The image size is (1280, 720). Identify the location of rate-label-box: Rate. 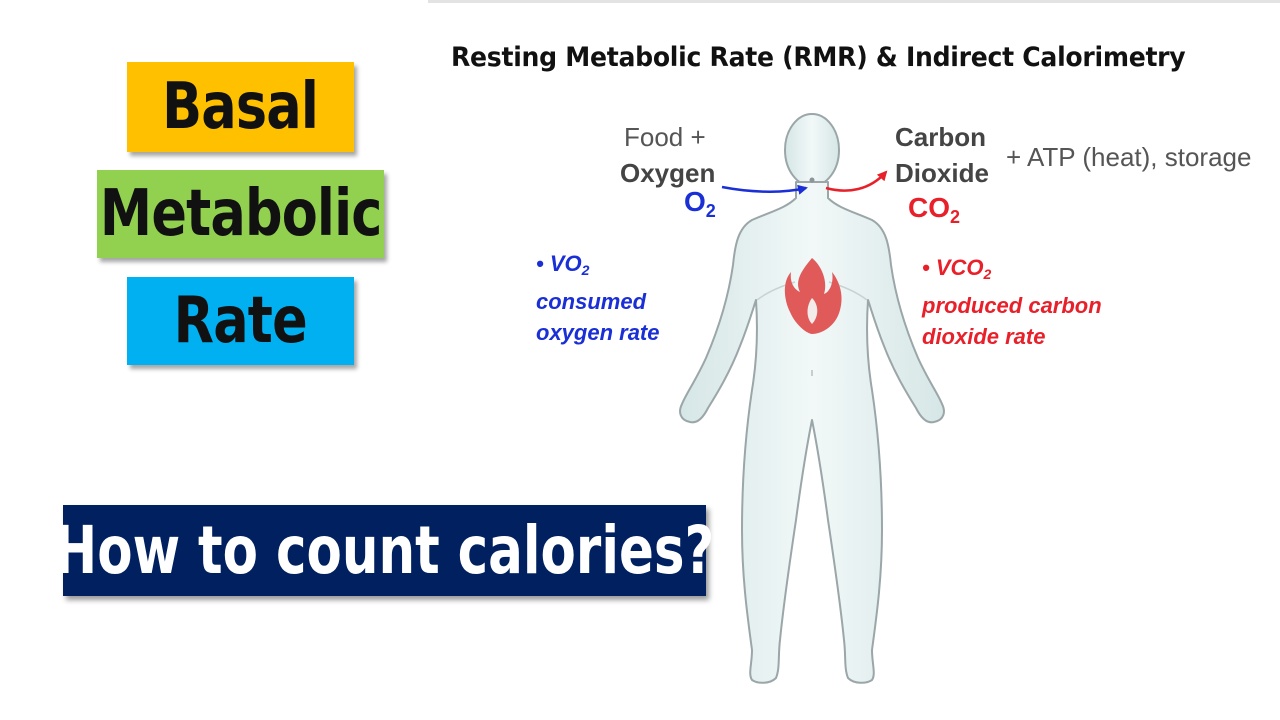
(240, 321).